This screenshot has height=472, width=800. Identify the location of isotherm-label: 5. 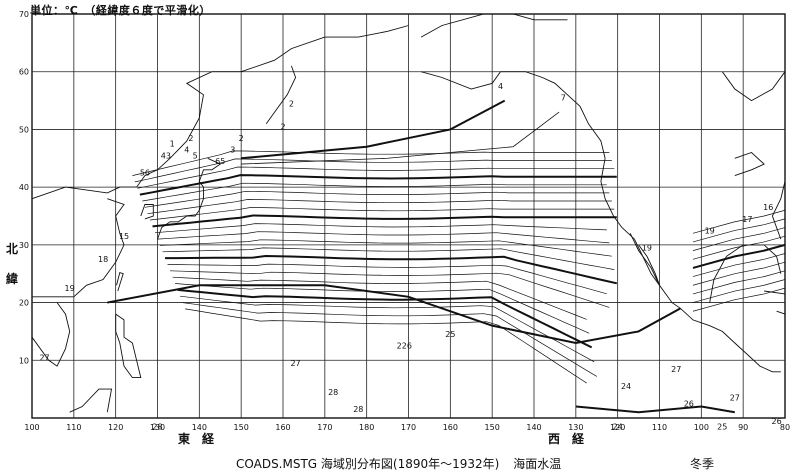
(195, 155).